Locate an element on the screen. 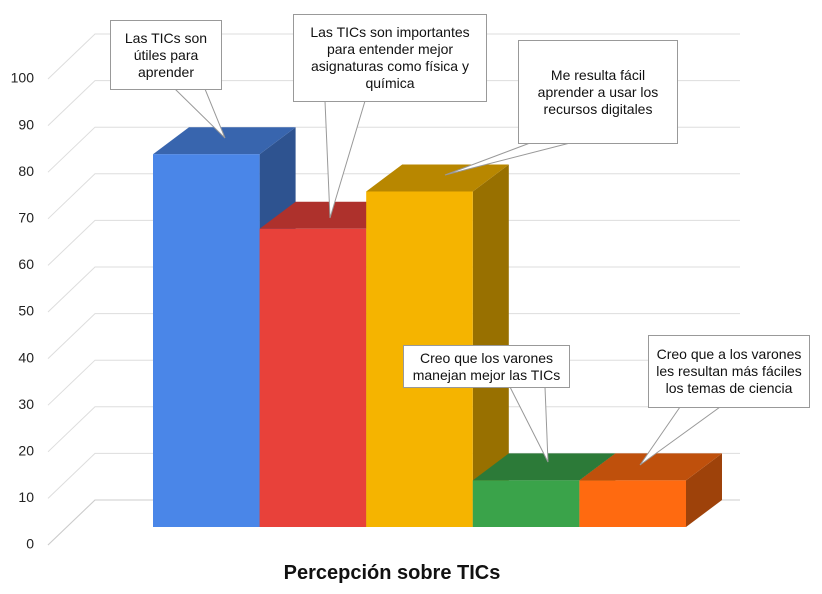 Image resolution: width=822 pixels, height=594 pixels. y-tick-label: 40 is located at coordinates (26, 357).